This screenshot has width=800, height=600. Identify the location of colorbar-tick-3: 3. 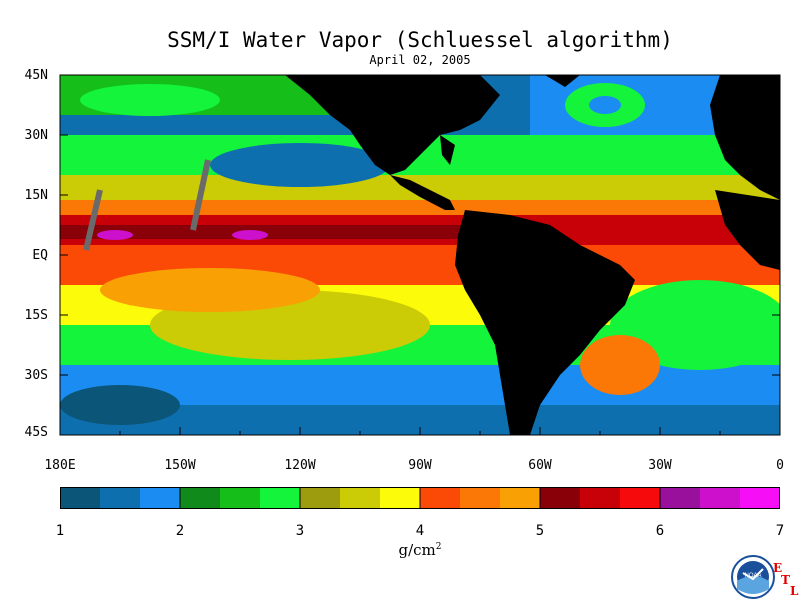
(300, 531).